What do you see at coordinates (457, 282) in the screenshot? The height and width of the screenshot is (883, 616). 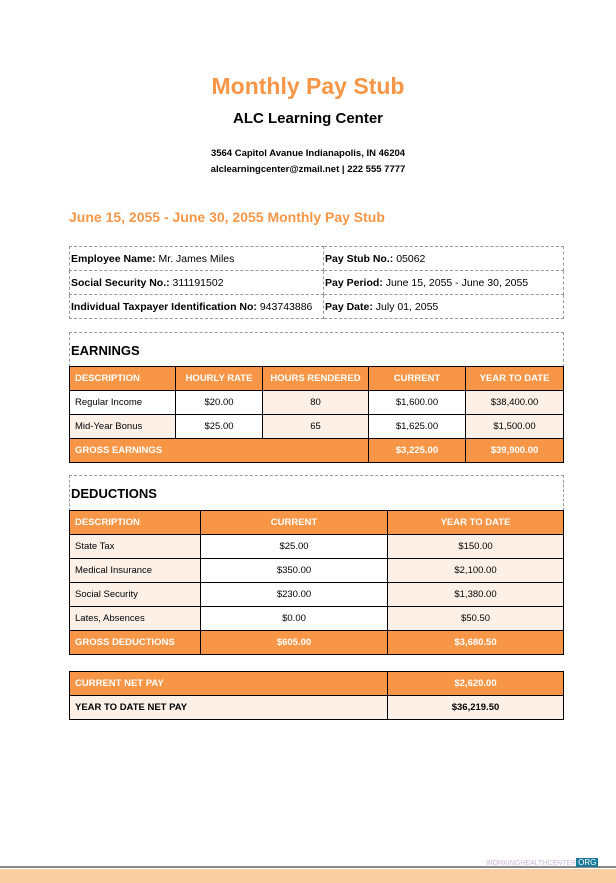 I see `info-value: June 15, 2055 - June 30, 2055` at bounding box center [457, 282].